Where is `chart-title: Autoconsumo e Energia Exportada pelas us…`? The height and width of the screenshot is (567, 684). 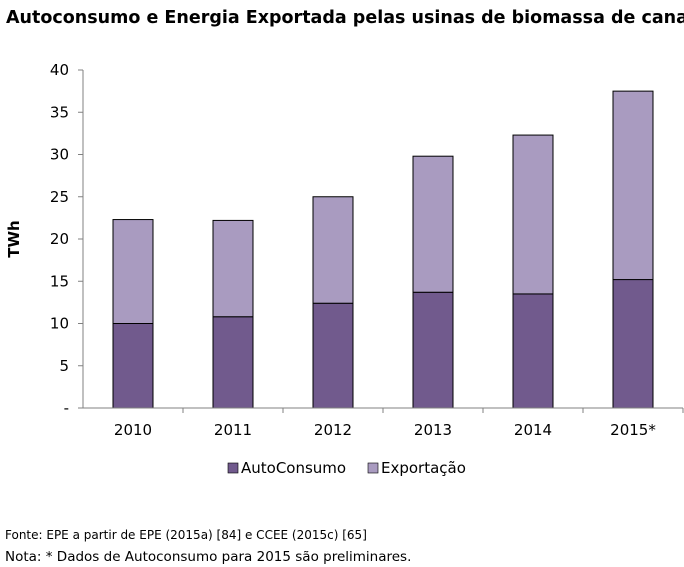 chart-title: Autoconsumo e Energia Exportada pelas us… is located at coordinates (345, 18).